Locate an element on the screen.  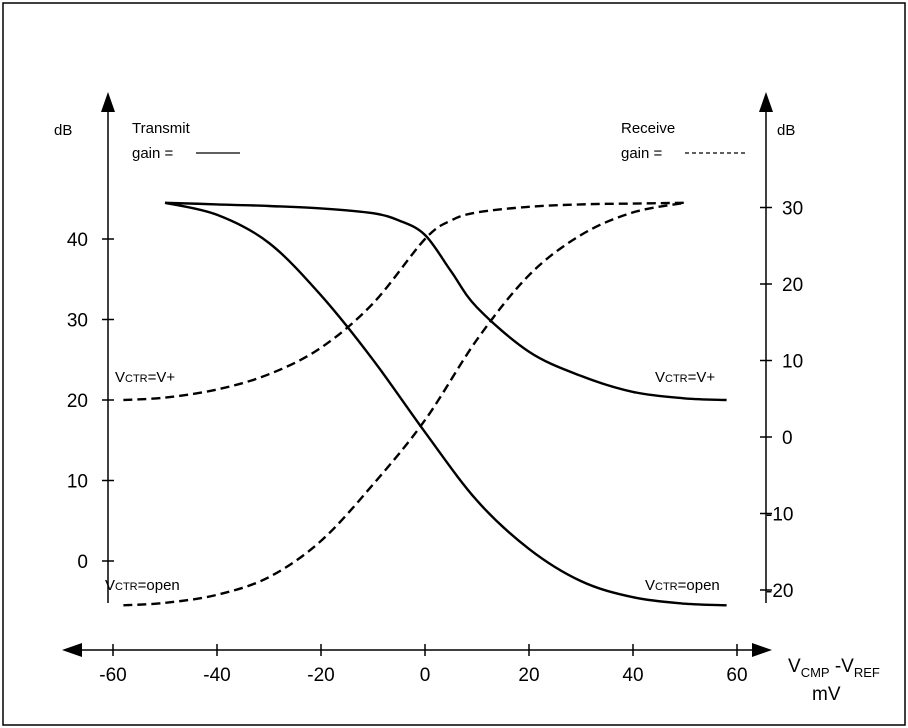
right-y-axis-arrow is located at coordinates (766, 102).